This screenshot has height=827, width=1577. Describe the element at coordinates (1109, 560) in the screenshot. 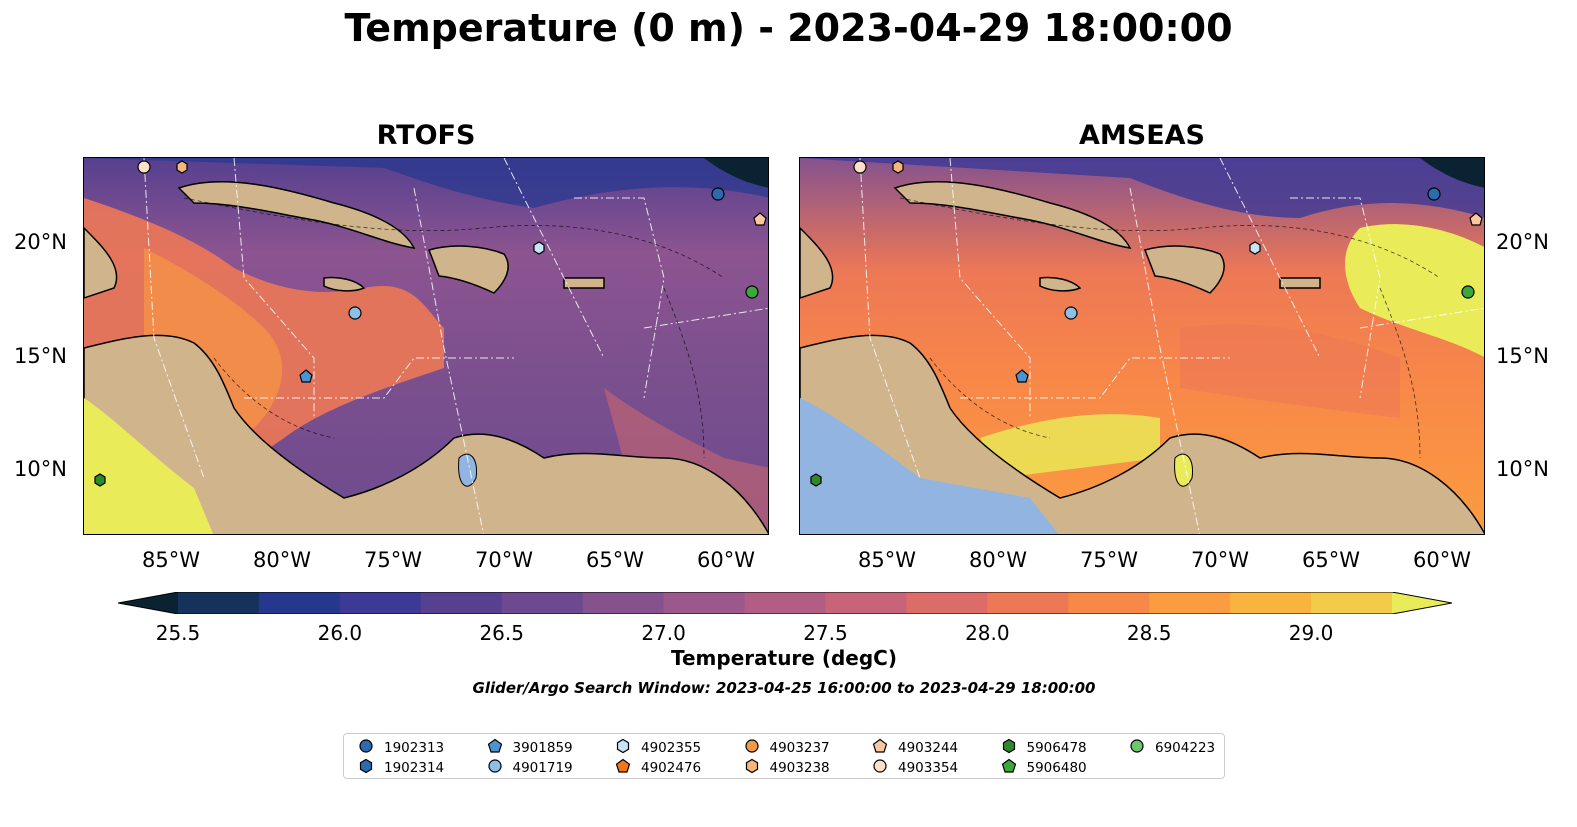

I see `lon-label-75w-amseas: 75°W` at that location.